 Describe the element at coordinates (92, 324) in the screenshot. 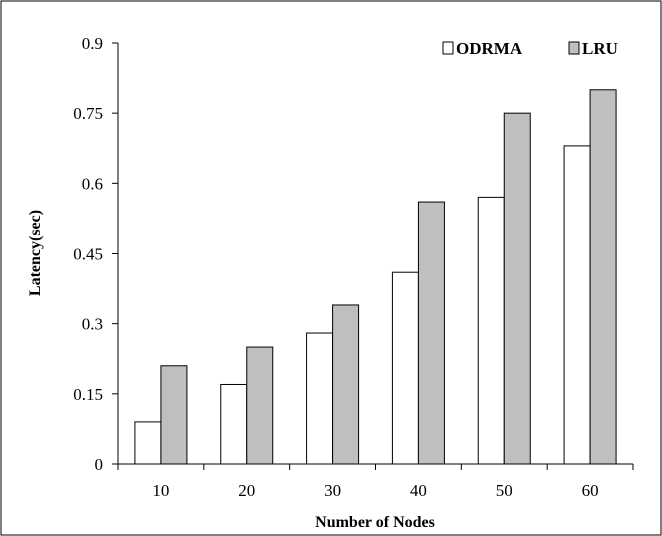

I see `y-tick-label: 0.3` at that location.